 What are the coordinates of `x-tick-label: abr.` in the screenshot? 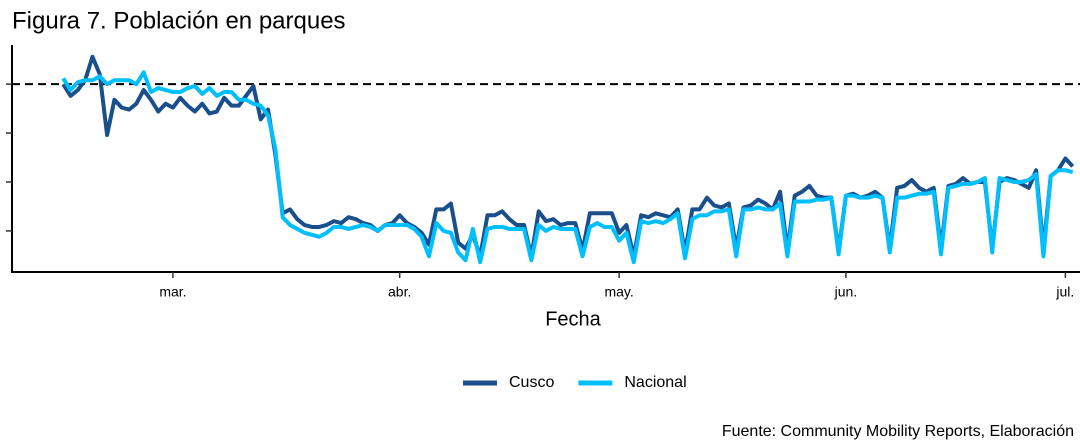 It's located at (399, 292).